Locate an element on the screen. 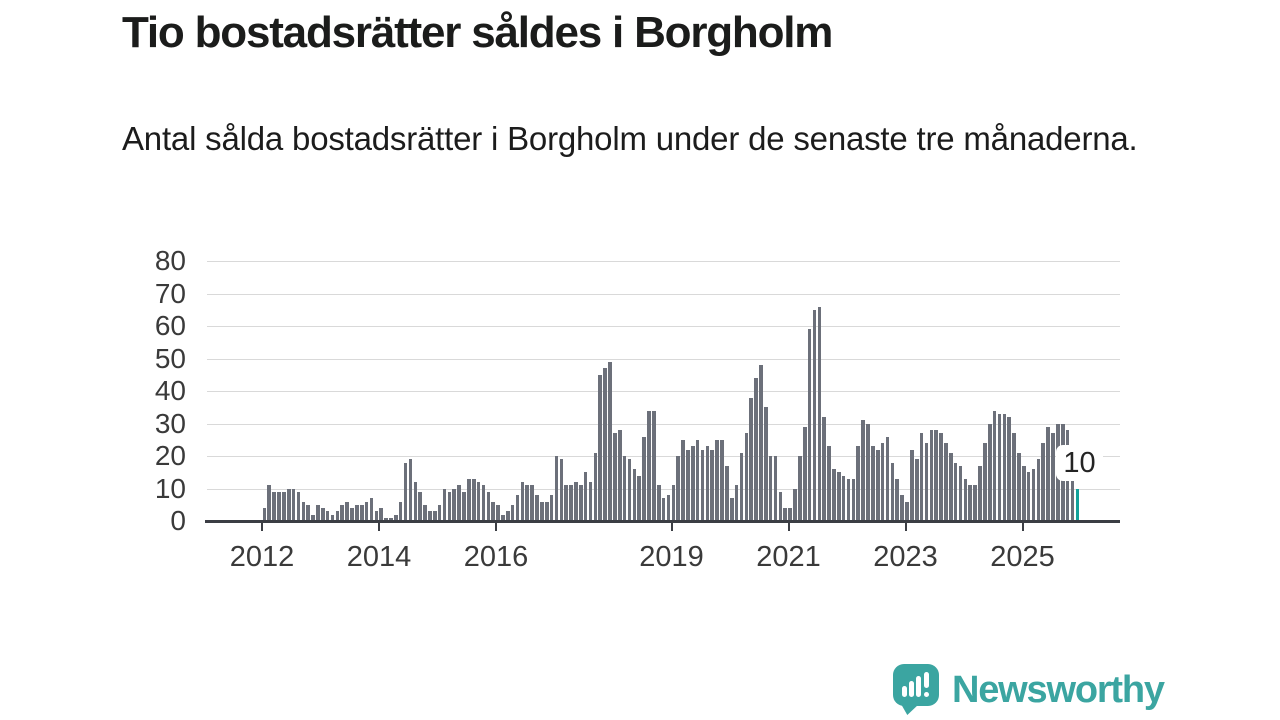  y-axis-label: 60 is located at coordinates (170, 325).